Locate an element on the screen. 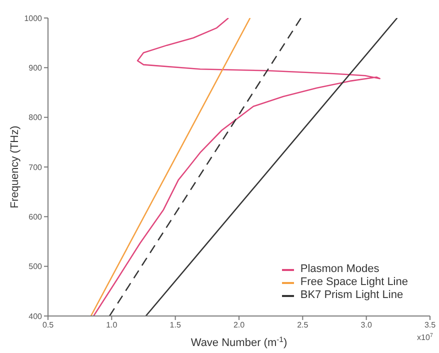 The width and height of the screenshot is (439, 353). y-tick-label: 1000 is located at coordinates (33, 18).